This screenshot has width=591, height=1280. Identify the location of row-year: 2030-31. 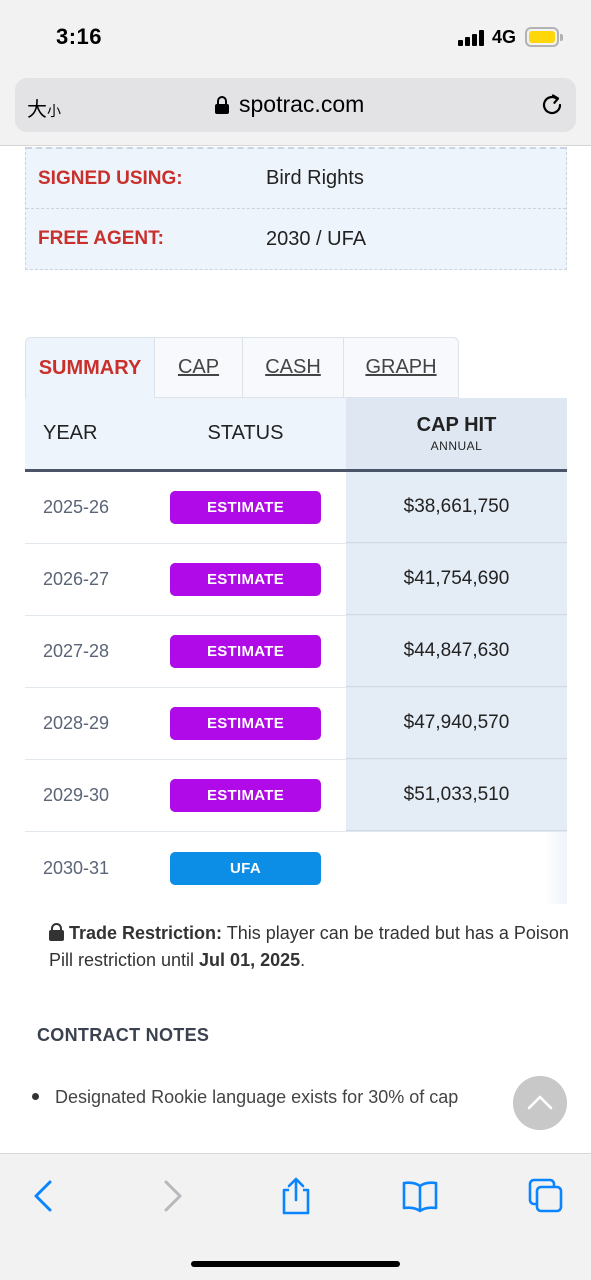
(76, 867).